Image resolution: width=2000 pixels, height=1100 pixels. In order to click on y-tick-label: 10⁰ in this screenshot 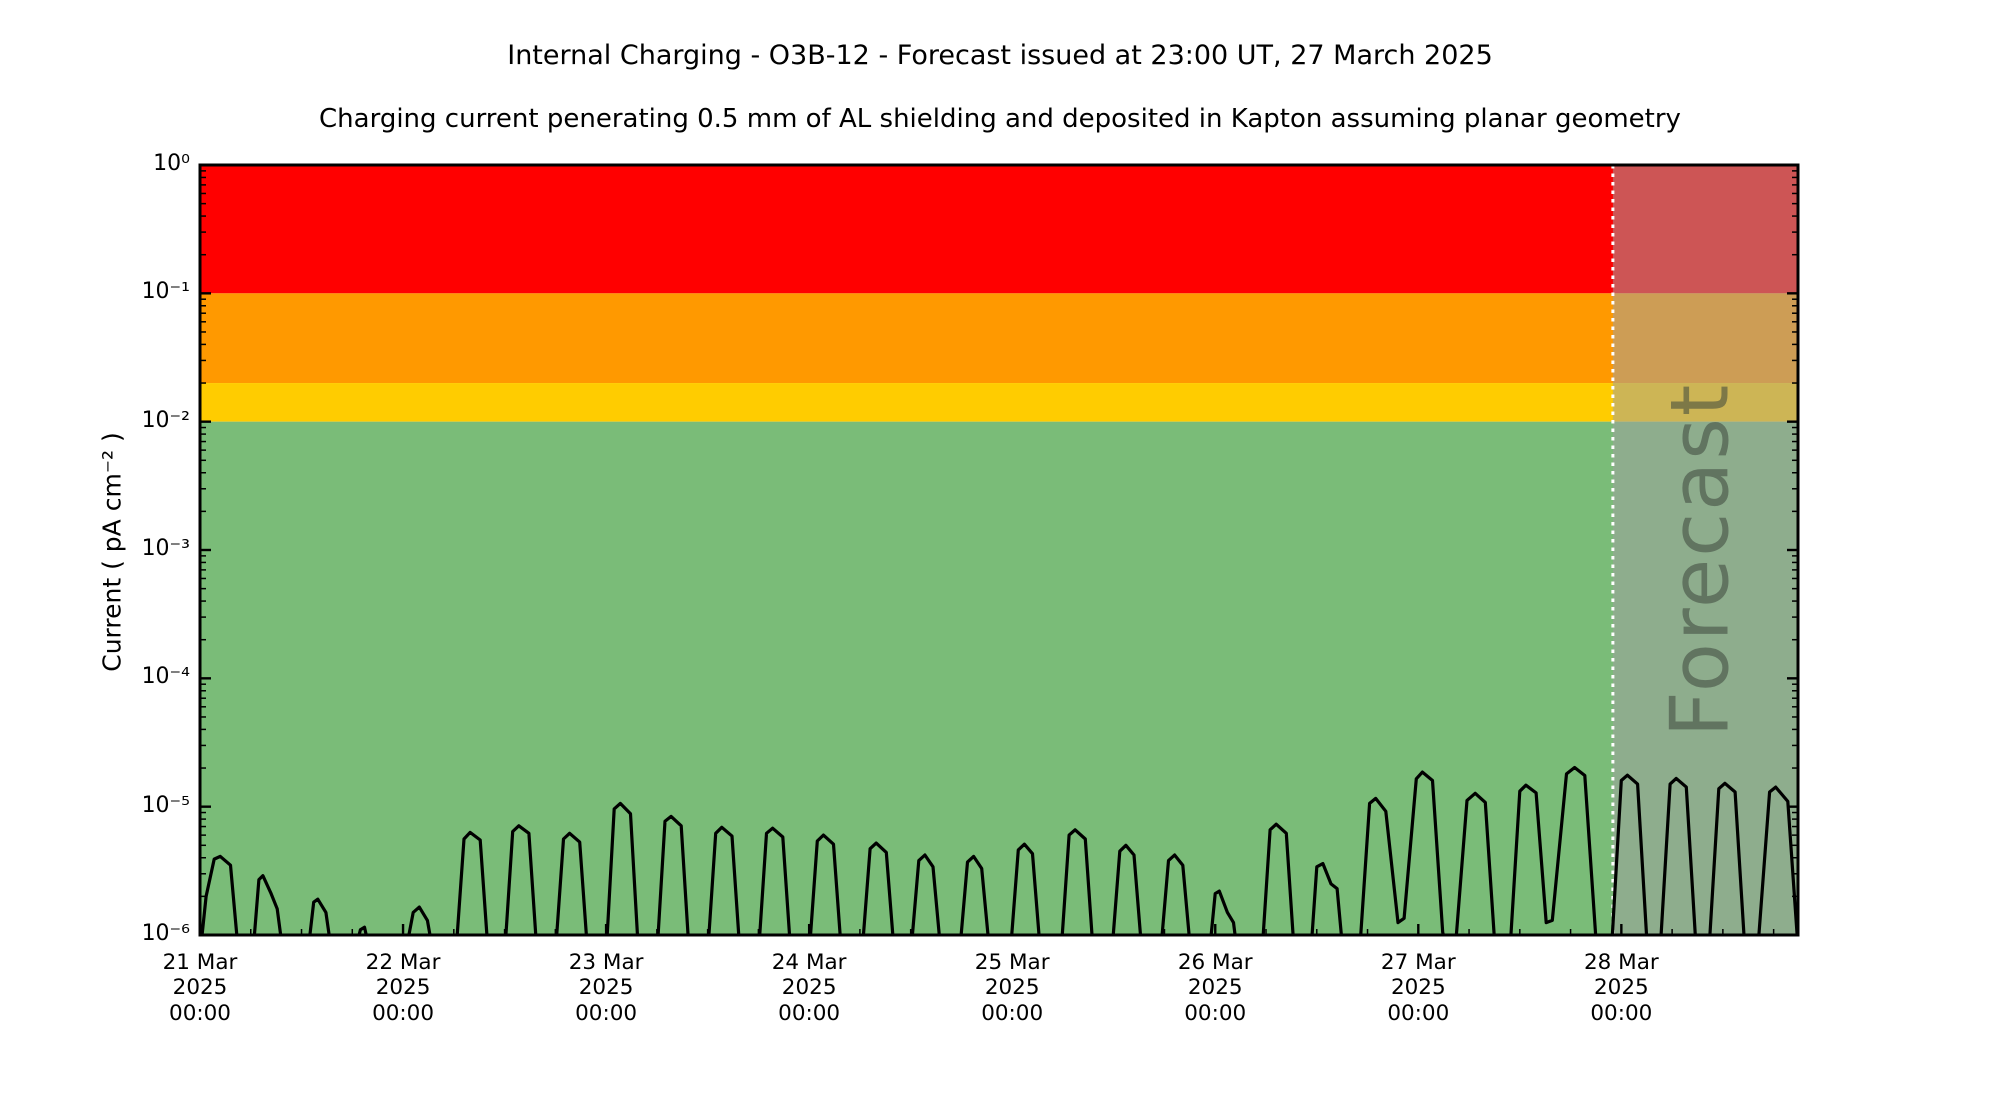, I will do `click(171, 163)`.